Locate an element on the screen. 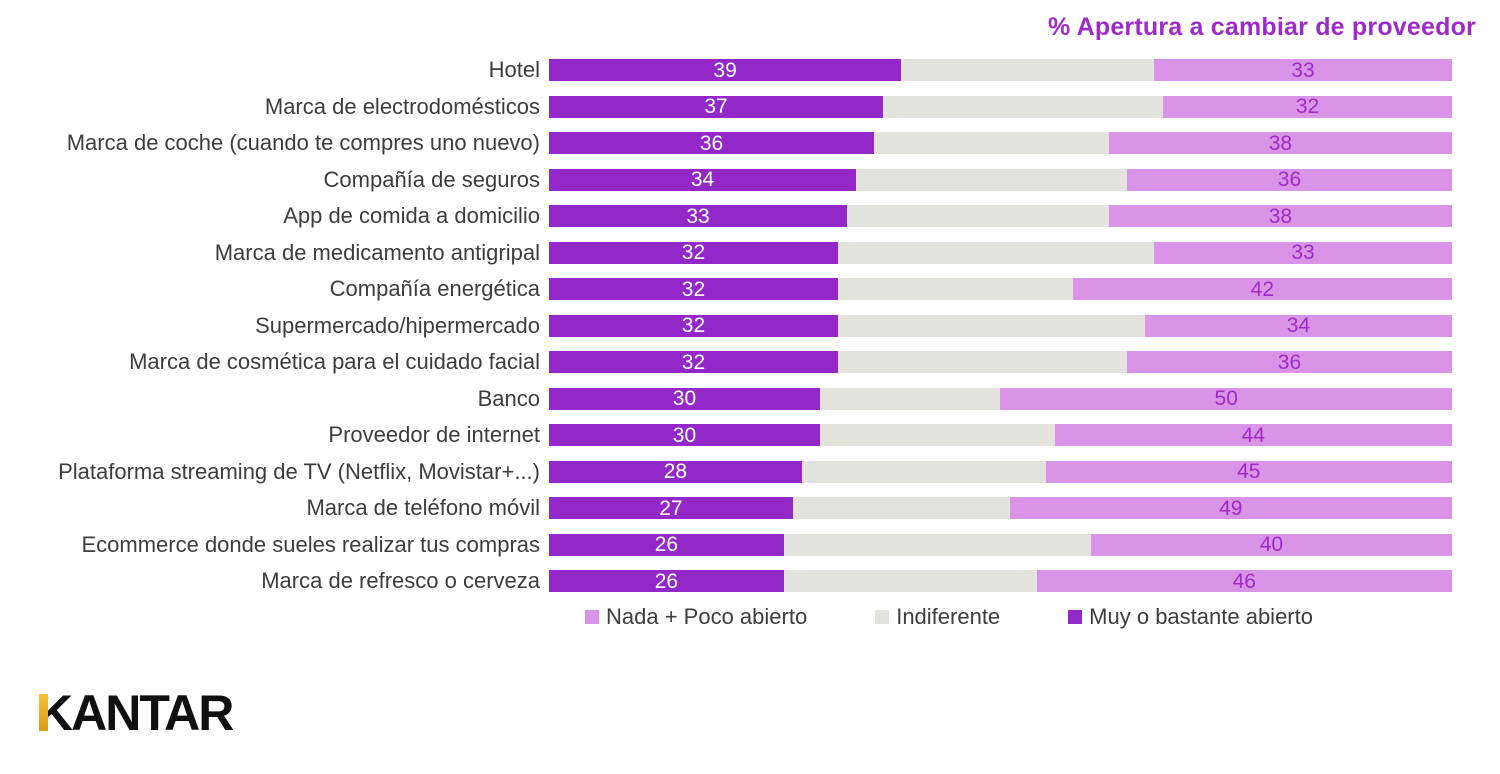  chart-row: Marca de teléfono móvil 27 49 is located at coordinates (726, 508).